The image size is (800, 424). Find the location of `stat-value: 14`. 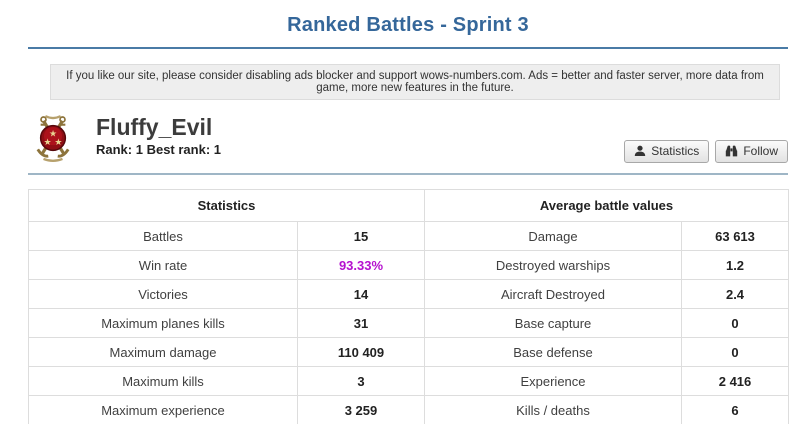

stat-value: 14 is located at coordinates (361, 294).